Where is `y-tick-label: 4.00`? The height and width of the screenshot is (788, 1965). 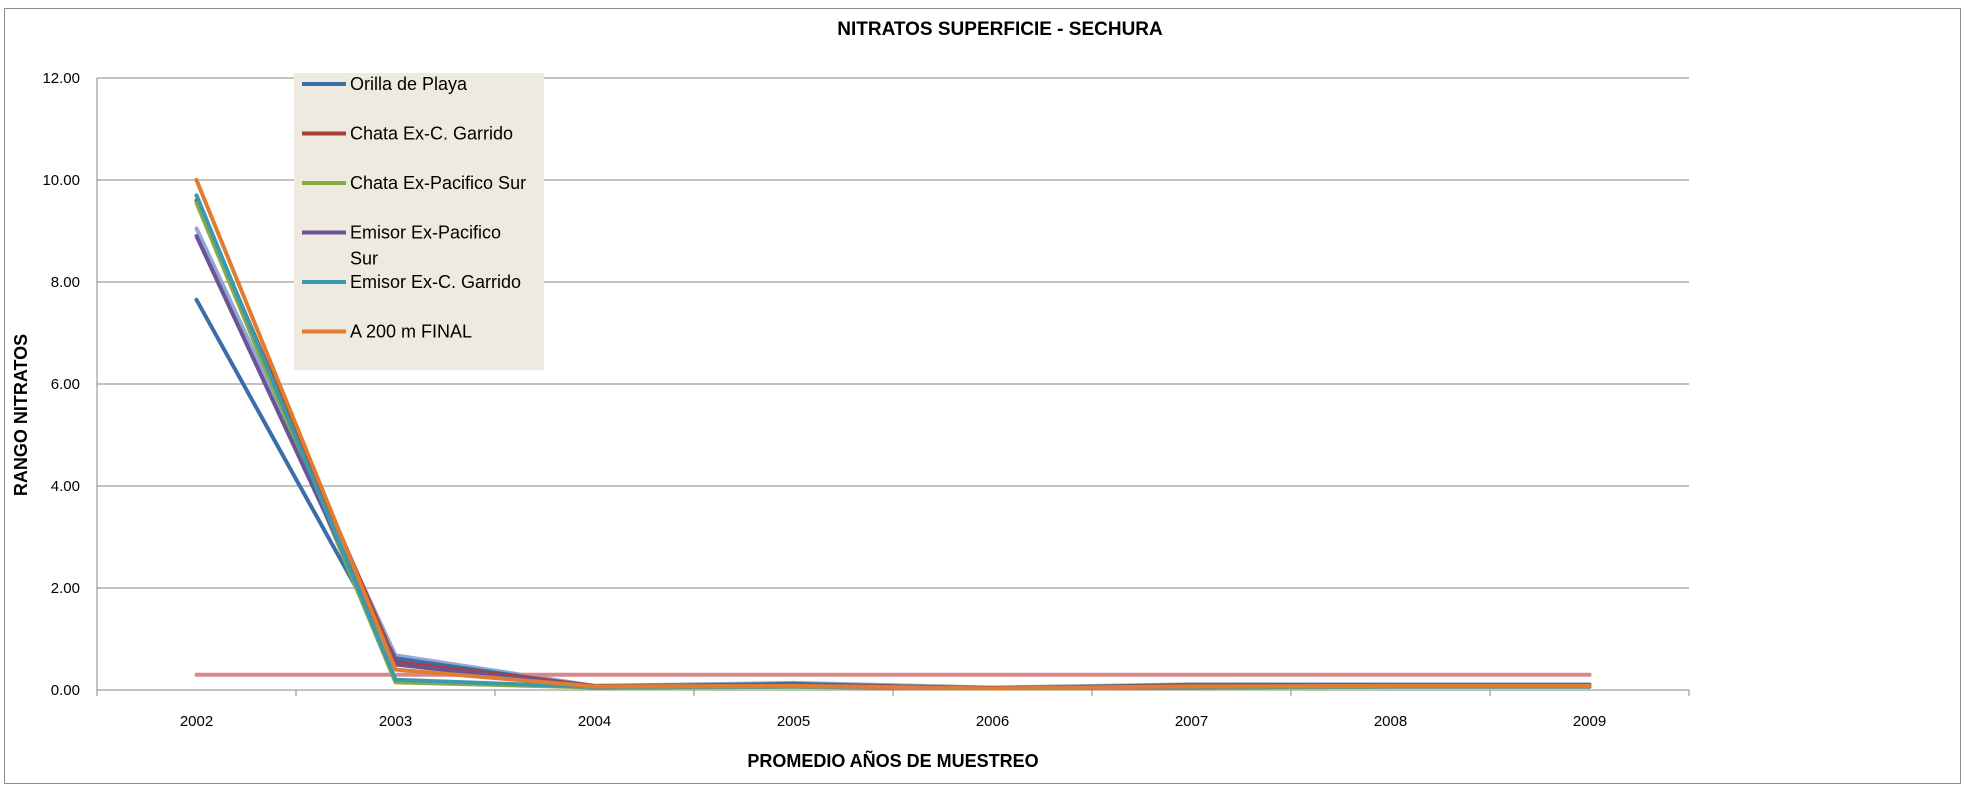
y-tick-label: 4.00 is located at coordinates (65, 486).